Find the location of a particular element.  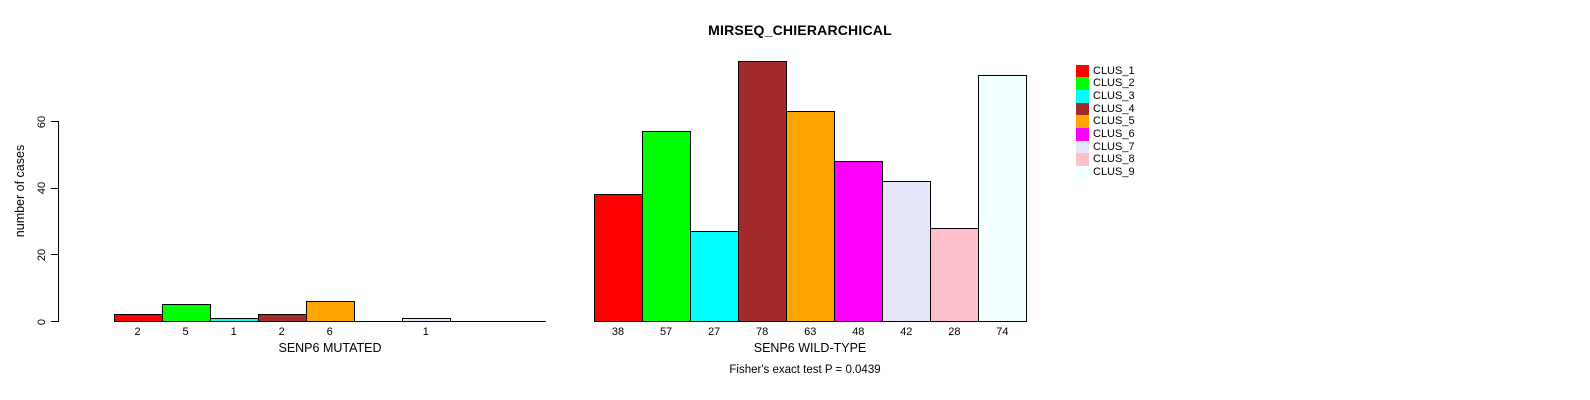

bar-value-label: 78 is located at coordinates (762, 332).